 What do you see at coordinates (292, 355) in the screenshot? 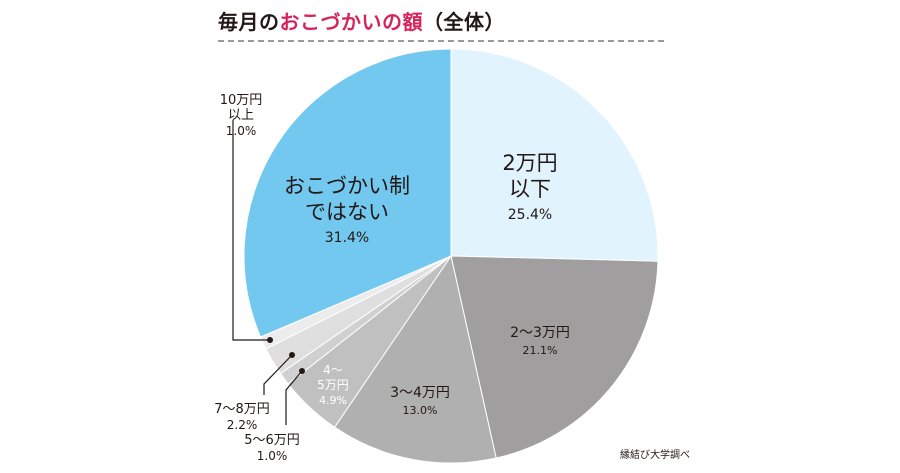
I see `leader-dot-7to8` at bounding box center [292, 355].